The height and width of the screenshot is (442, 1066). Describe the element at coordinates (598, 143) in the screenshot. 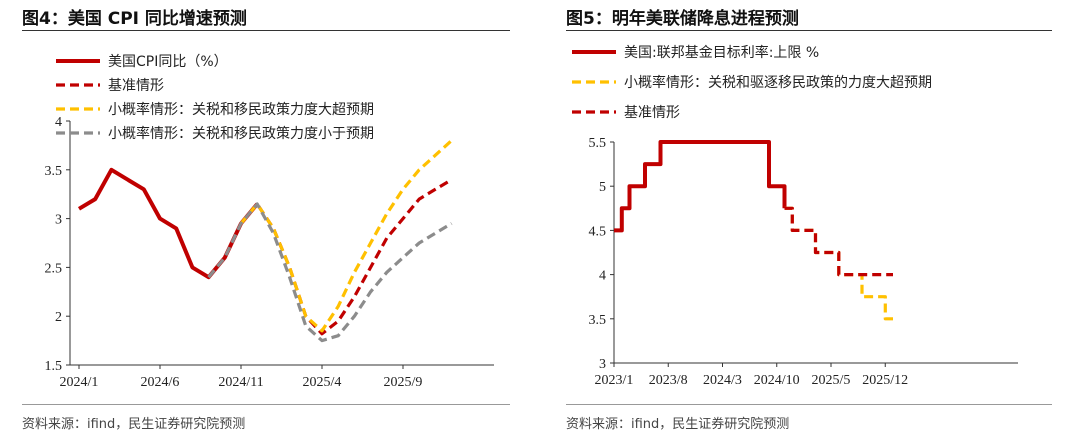

I see `y-tick-label: 5.5` at that location.